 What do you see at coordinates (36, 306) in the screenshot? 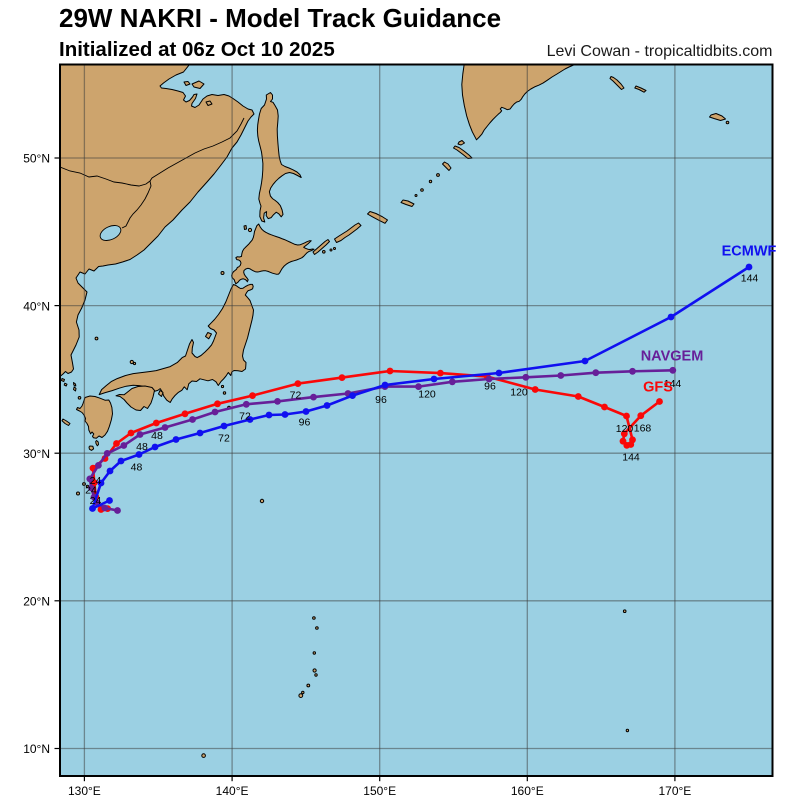
I see `svg-text: 40°N` at bounding box center [36, 306].